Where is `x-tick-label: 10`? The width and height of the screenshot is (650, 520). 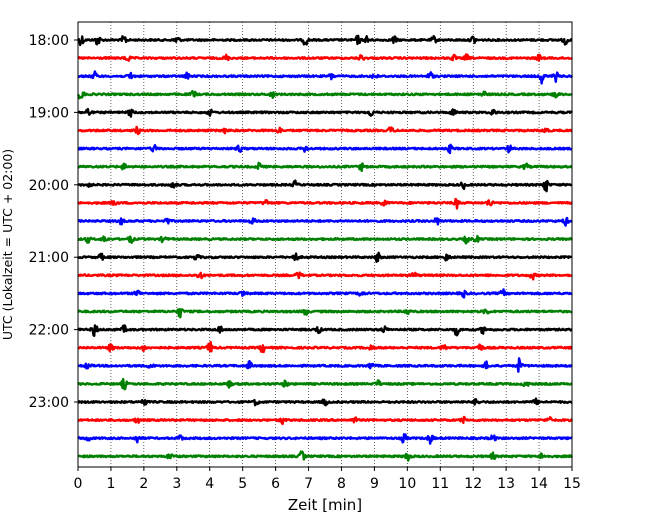 x-tick-label: 10 is located at coordinates (407, 484).